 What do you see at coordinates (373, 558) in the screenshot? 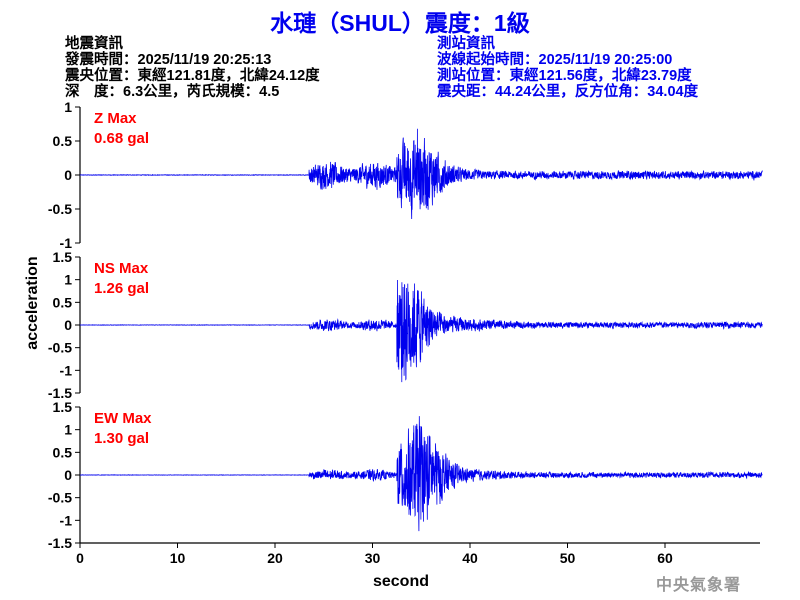
I see `x-tick-label: 30` at bounding box center [373, 558].